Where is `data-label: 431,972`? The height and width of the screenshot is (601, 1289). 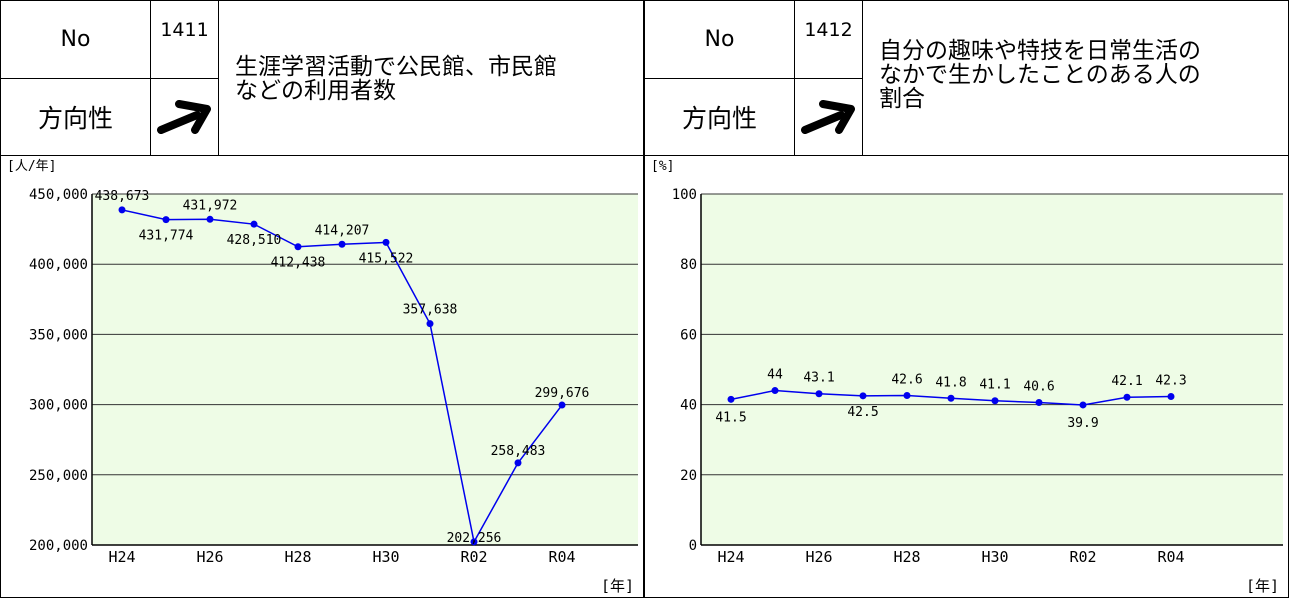
data-label: 431,972 is located at coordinates (210, 205).